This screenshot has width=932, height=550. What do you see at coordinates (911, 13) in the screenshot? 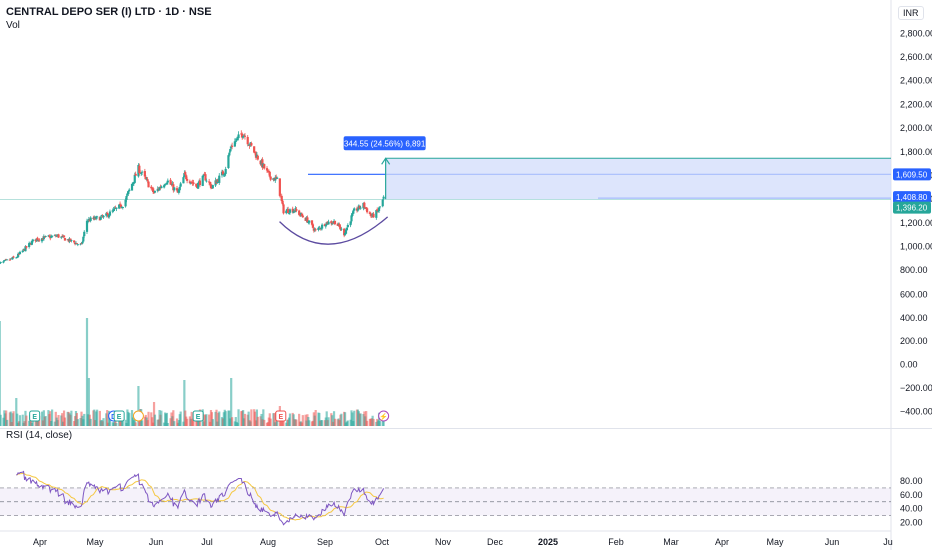
I see `currency-button: INR` at bounding box center [911, 13].